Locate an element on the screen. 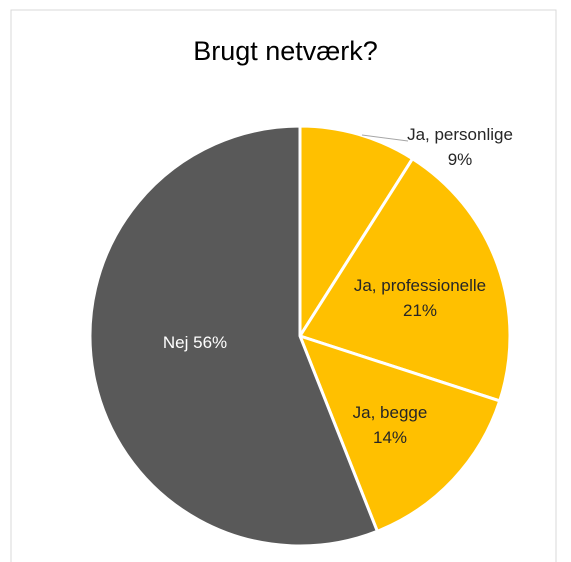 The height and width of the screenshot is (562, 571). value-label: 56% is located at coordinates (210, 342).